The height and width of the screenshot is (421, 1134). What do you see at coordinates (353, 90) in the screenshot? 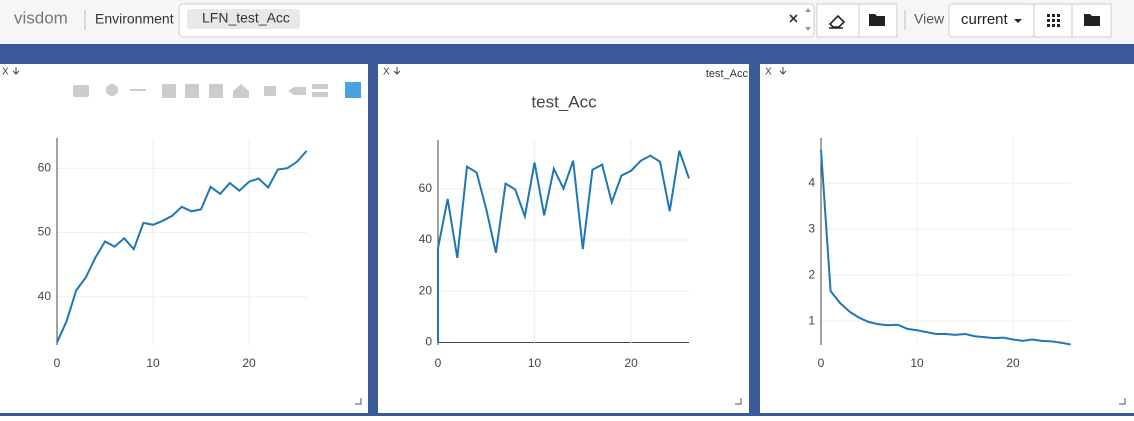
I see `modebar-logo` at bounding box center [353, 90].